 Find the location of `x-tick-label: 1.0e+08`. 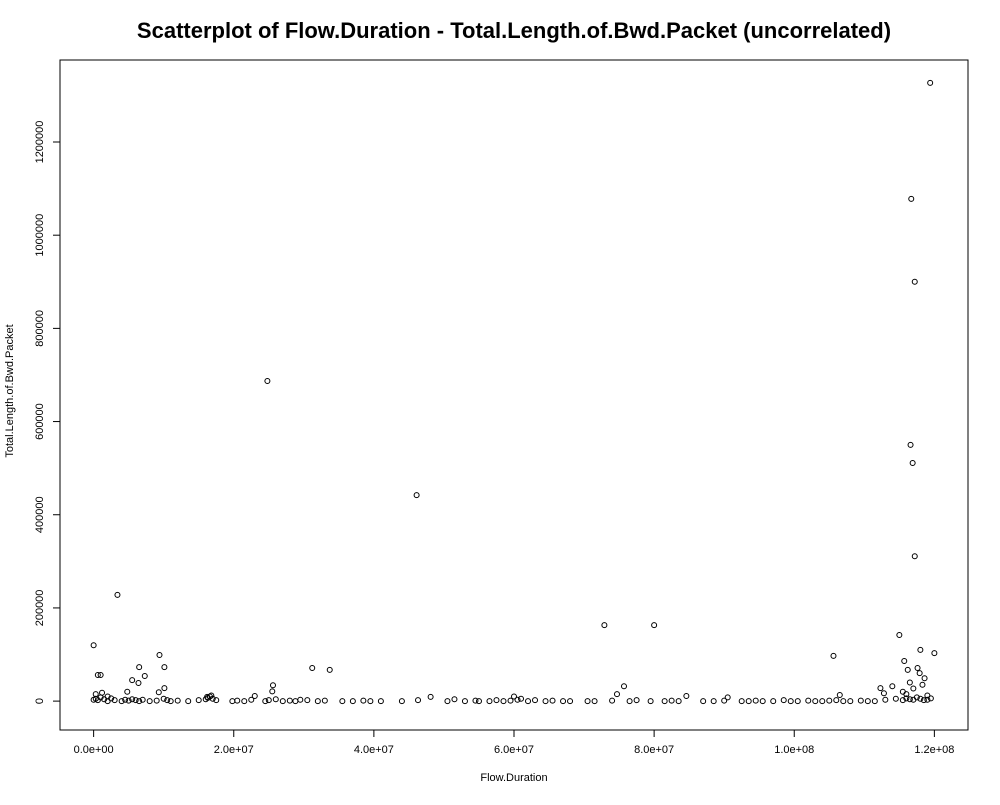

x-tick-label: 1.0e+08 is located at coordinates (794, 750).